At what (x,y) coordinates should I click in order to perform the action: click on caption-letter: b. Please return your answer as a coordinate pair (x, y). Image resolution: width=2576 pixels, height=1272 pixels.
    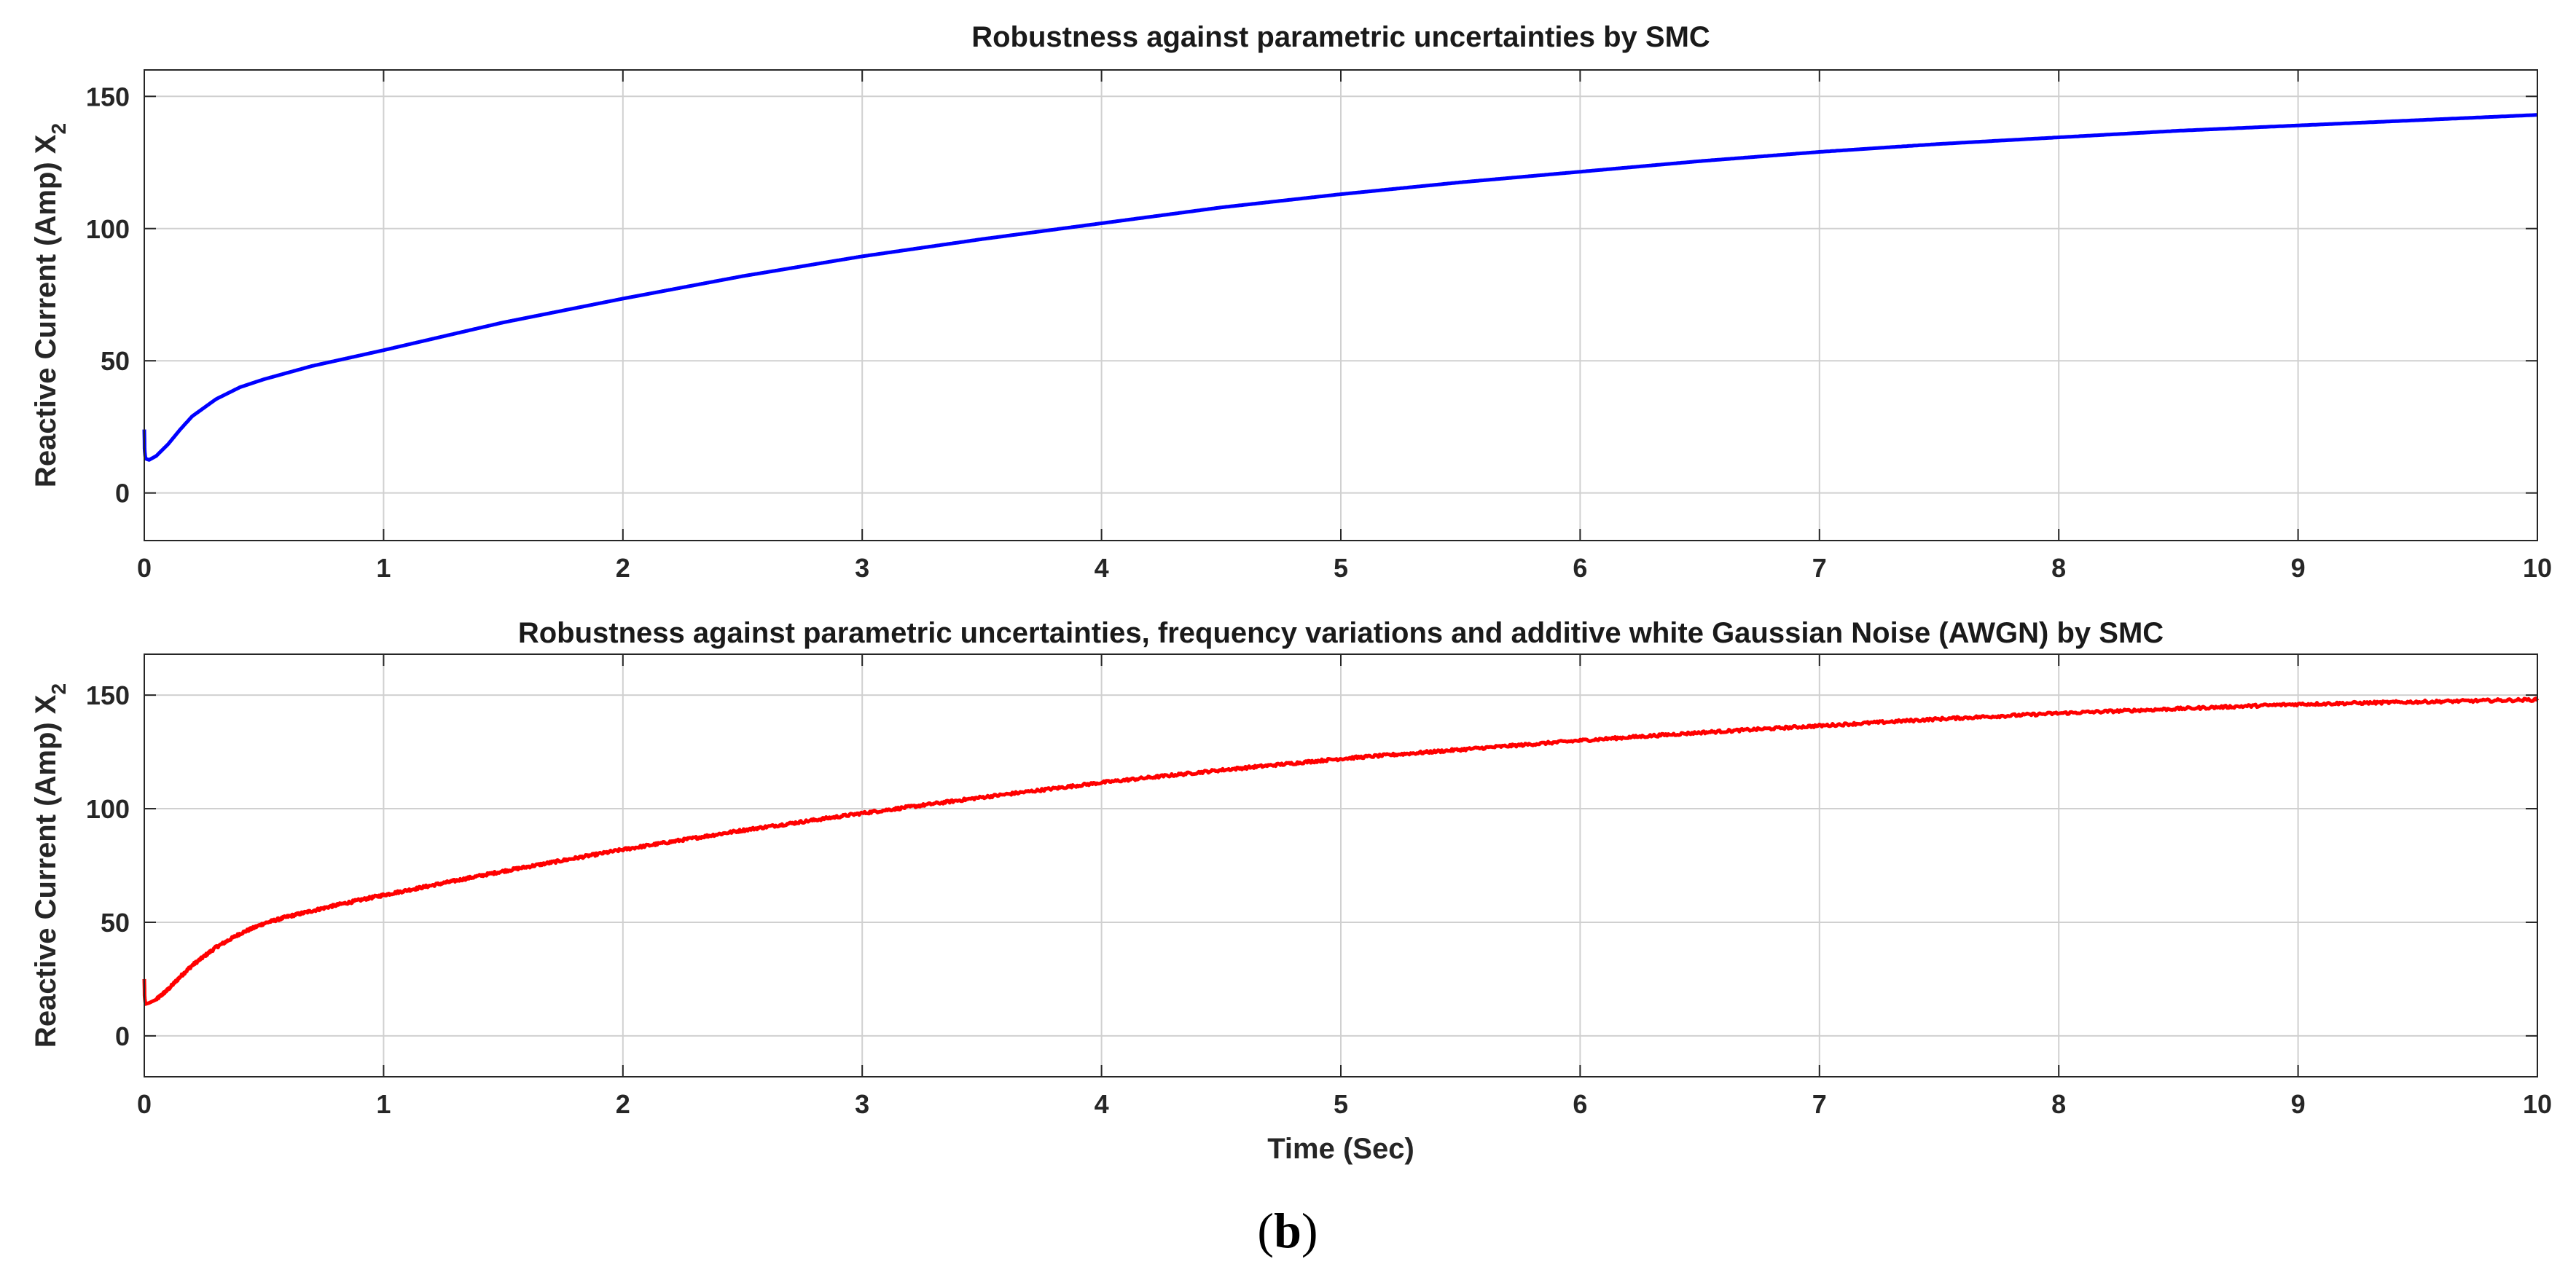
    Looking at the image, I should click on (1287, 1230).